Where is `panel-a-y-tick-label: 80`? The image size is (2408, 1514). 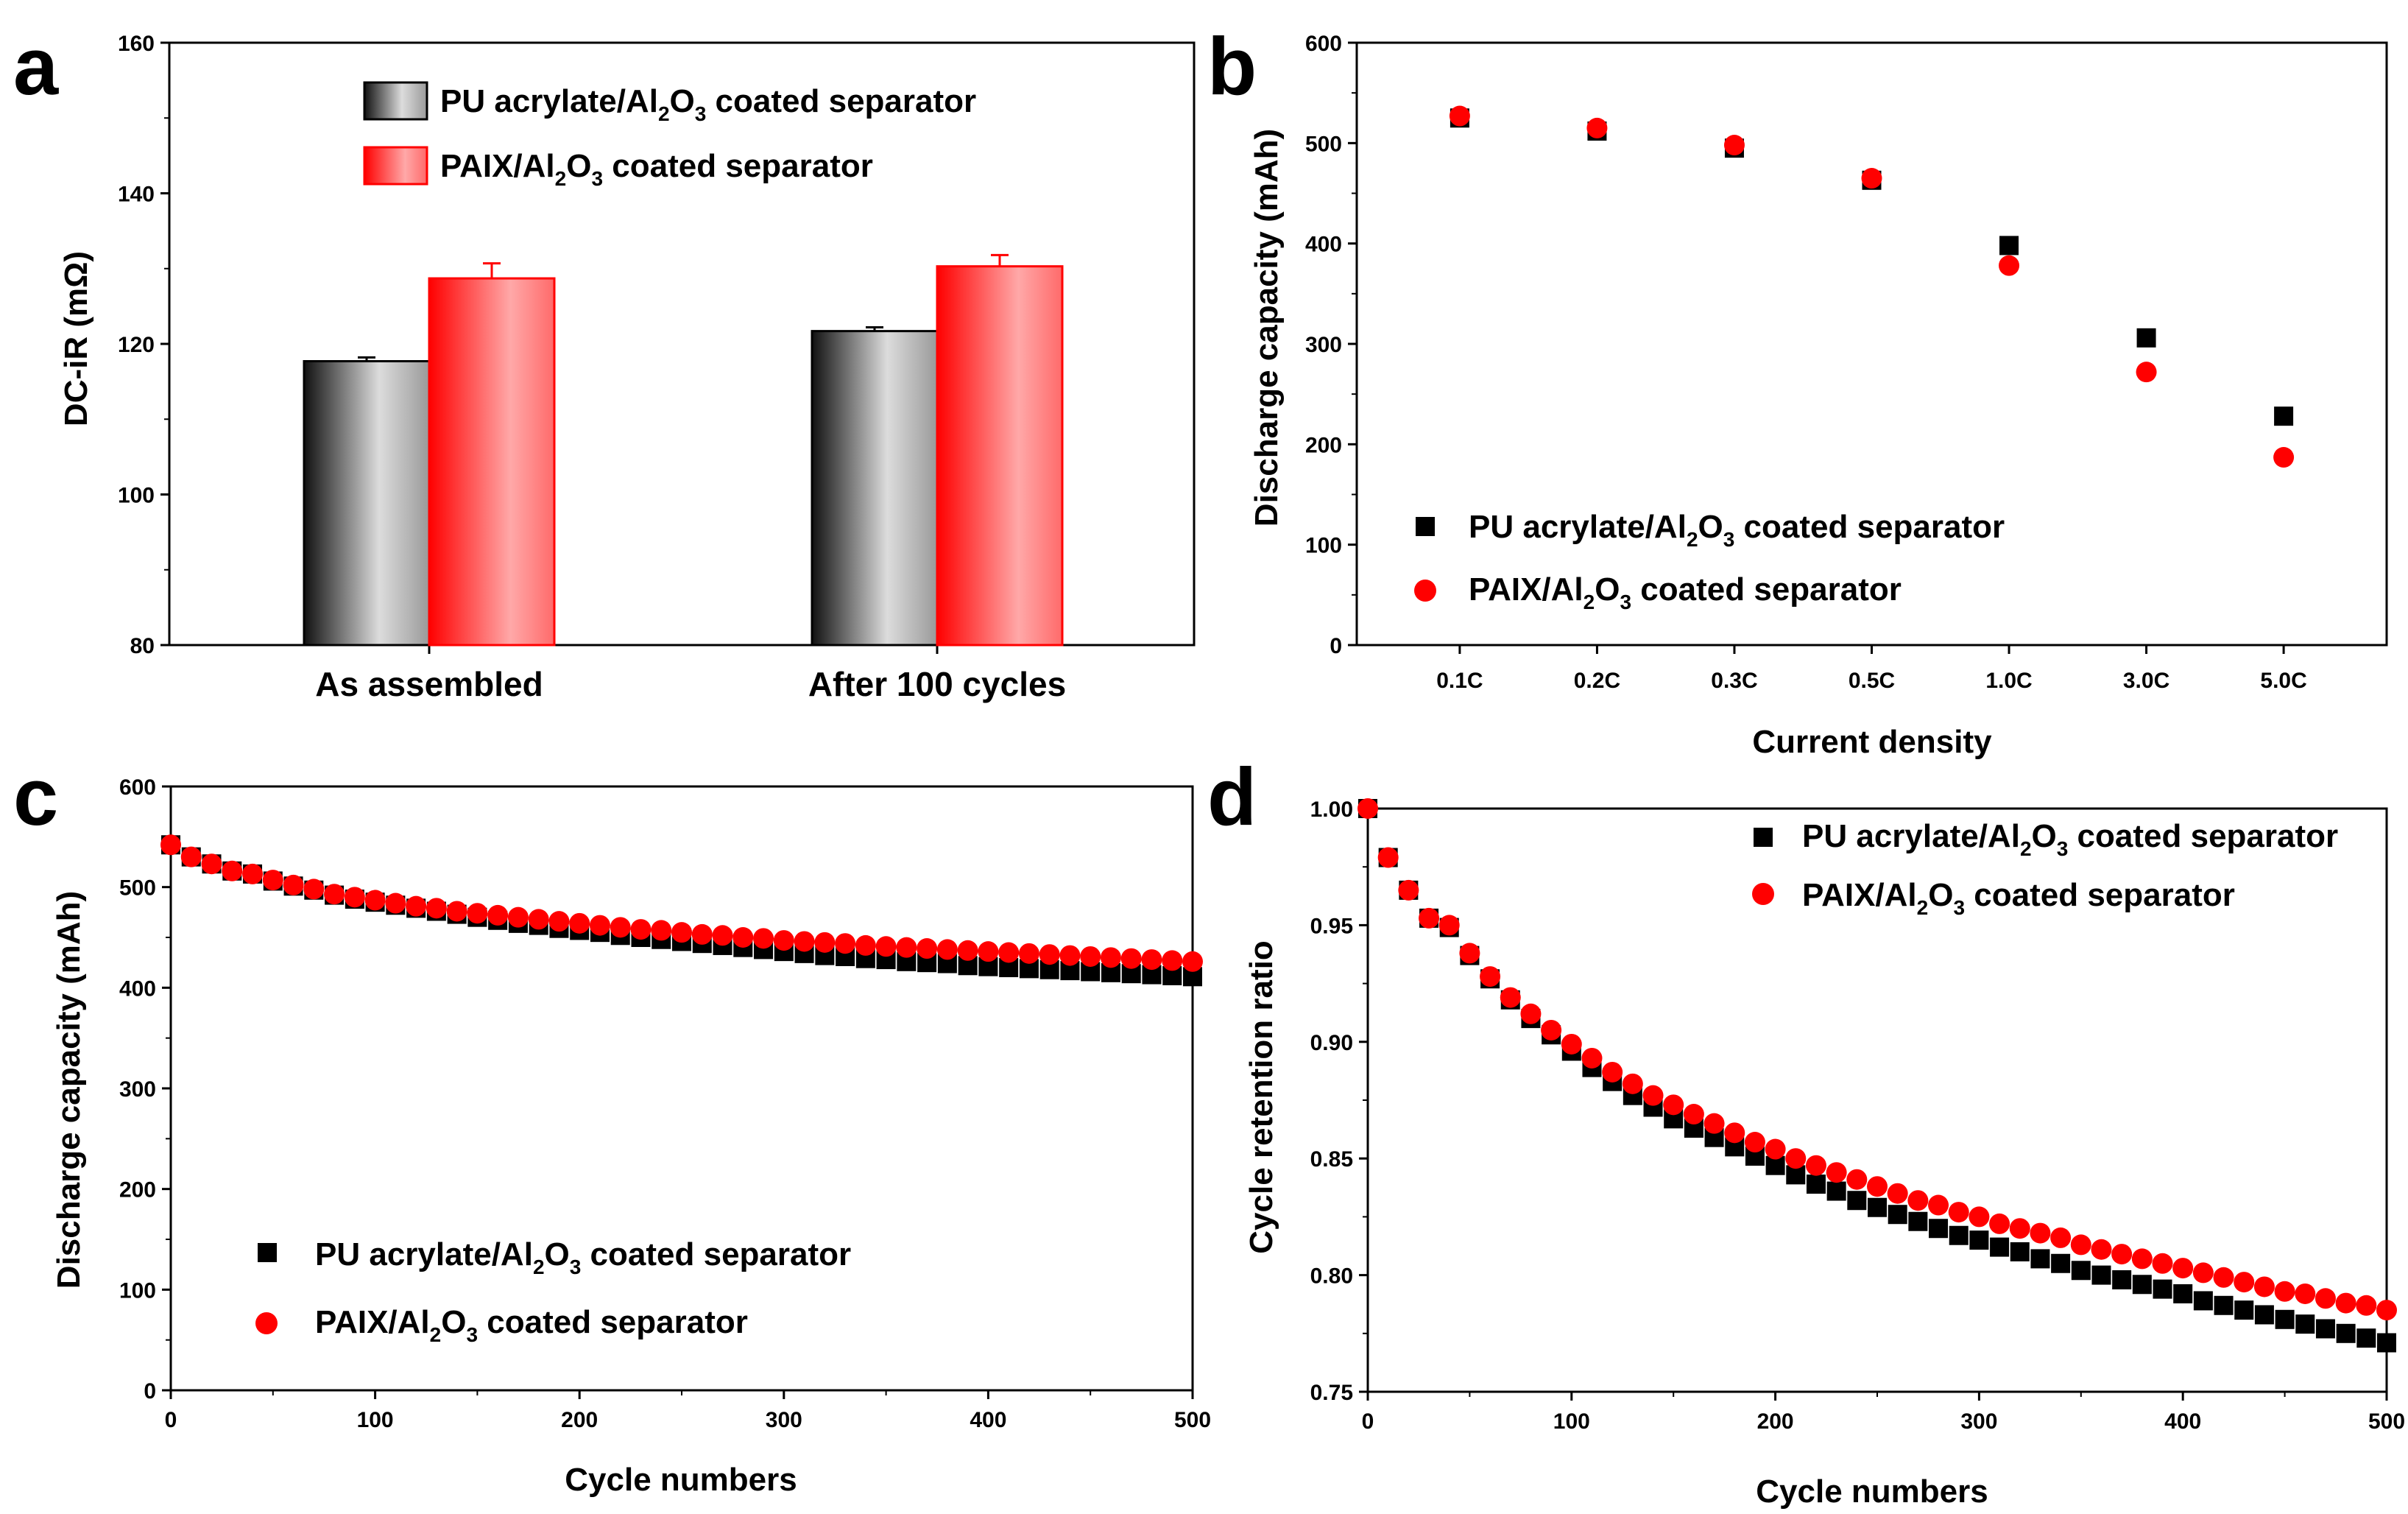
panel-a-y-tick-label: 80 is located at coordinates (142, 646).